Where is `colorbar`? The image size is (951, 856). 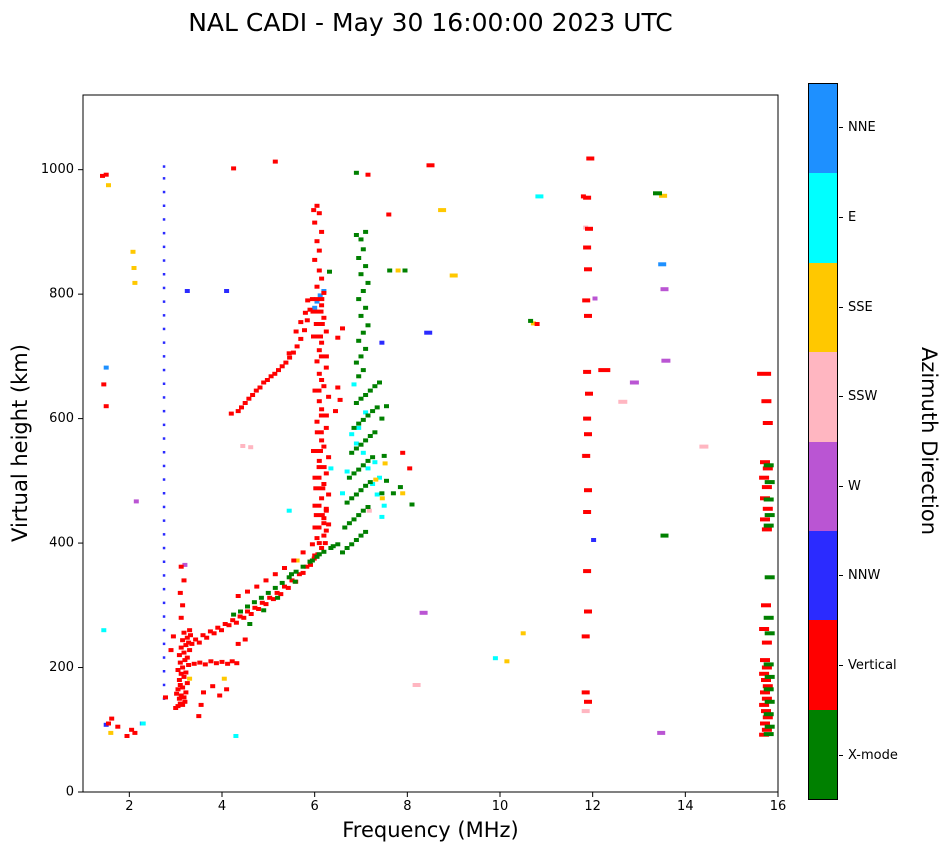 colorbar is located at coordinates (823, 441).